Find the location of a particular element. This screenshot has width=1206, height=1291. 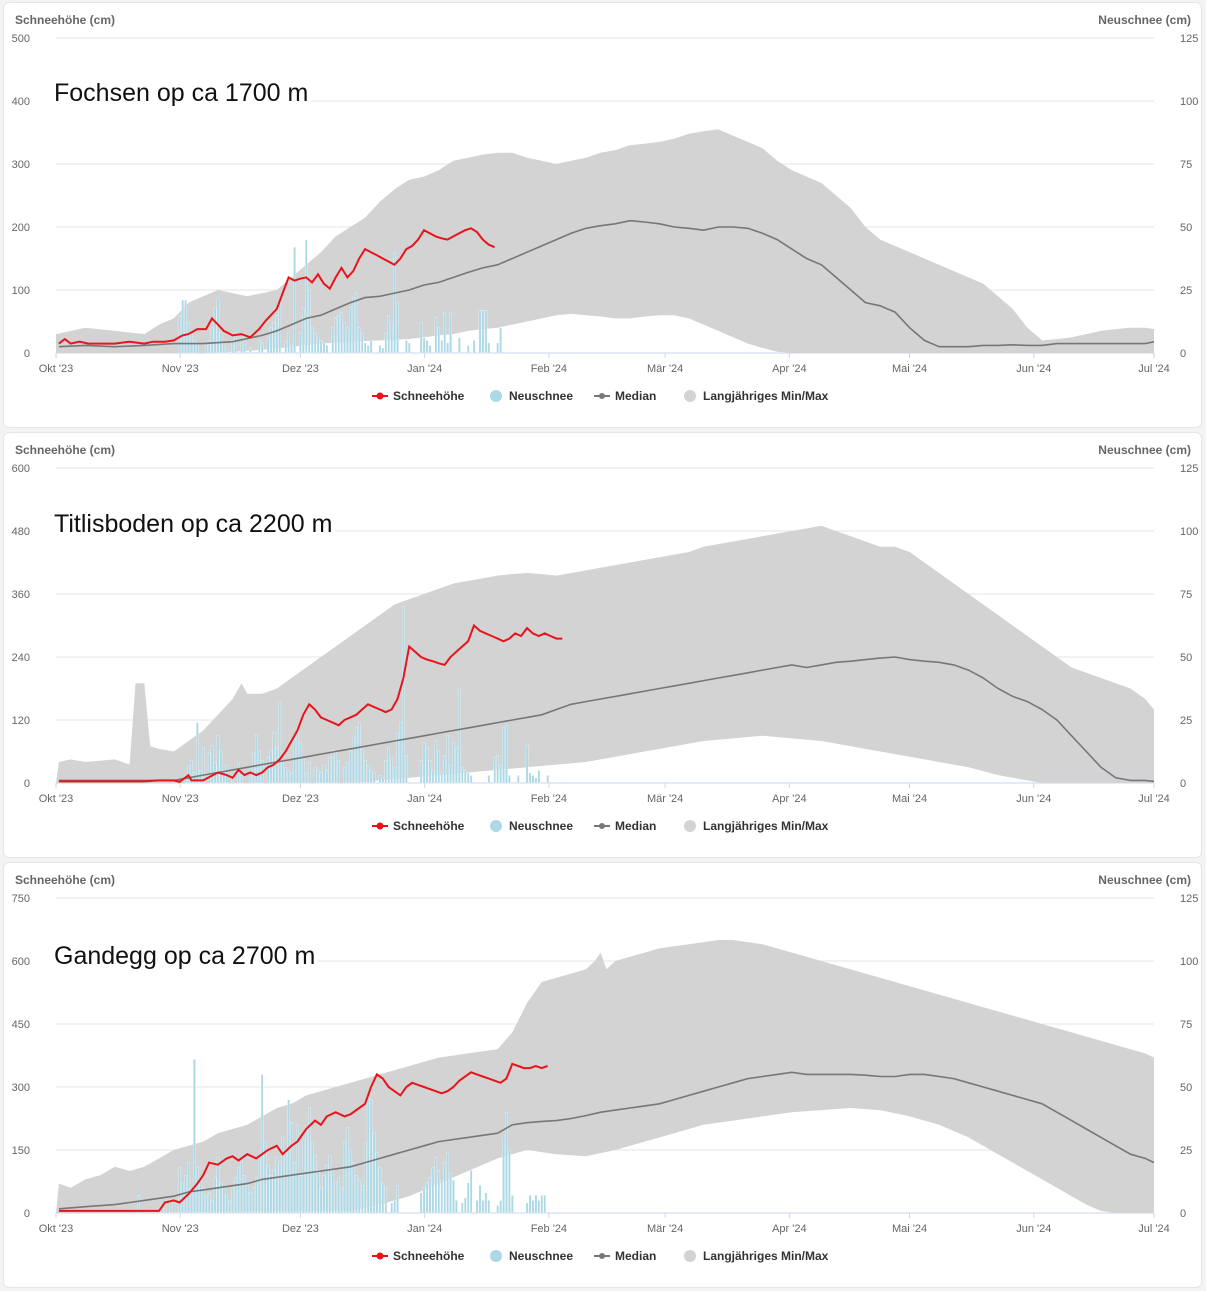

legend-label: Neuschnee is located at coordinates (541, 826).